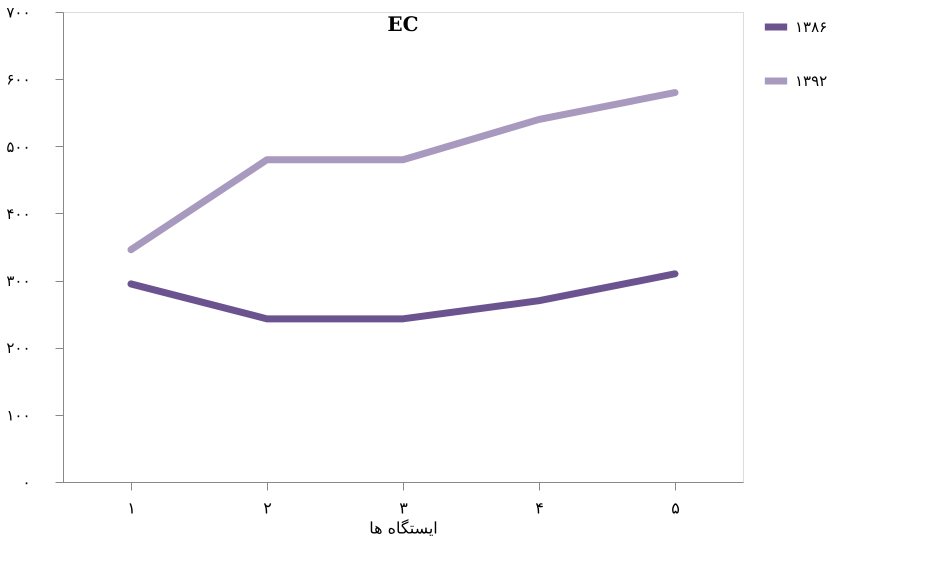 This screenshot has height=569, width=931. I want to click on y-tick-label: ۱۰۰, so click(18, 415).